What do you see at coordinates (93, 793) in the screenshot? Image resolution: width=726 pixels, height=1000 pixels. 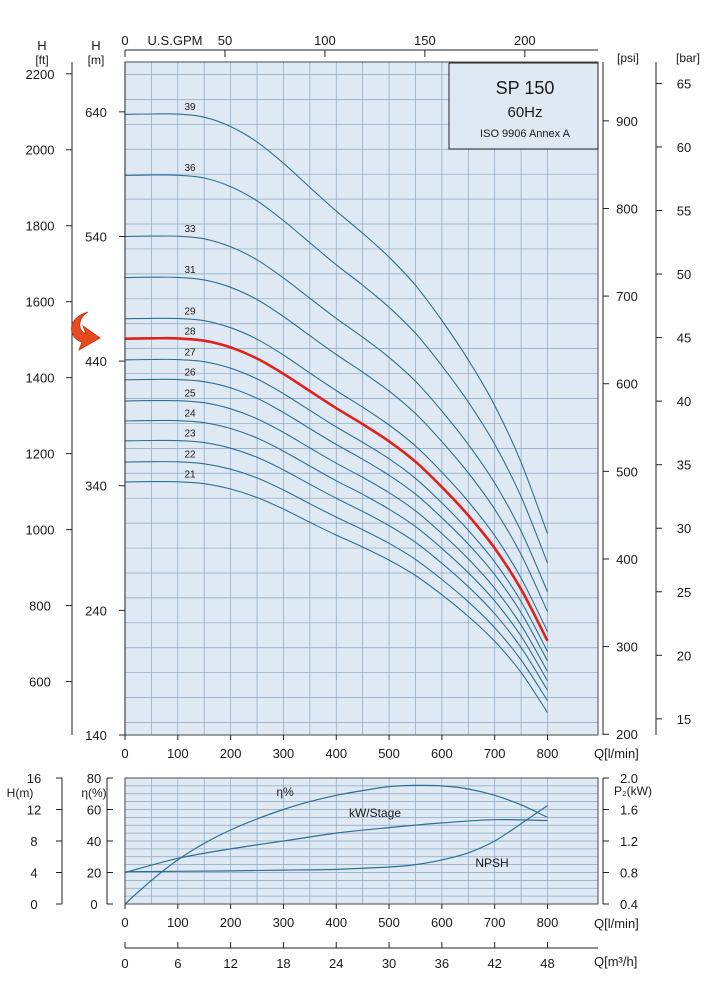 I see `eta-axis-title: η(%)` at bounding box center [93, 793].